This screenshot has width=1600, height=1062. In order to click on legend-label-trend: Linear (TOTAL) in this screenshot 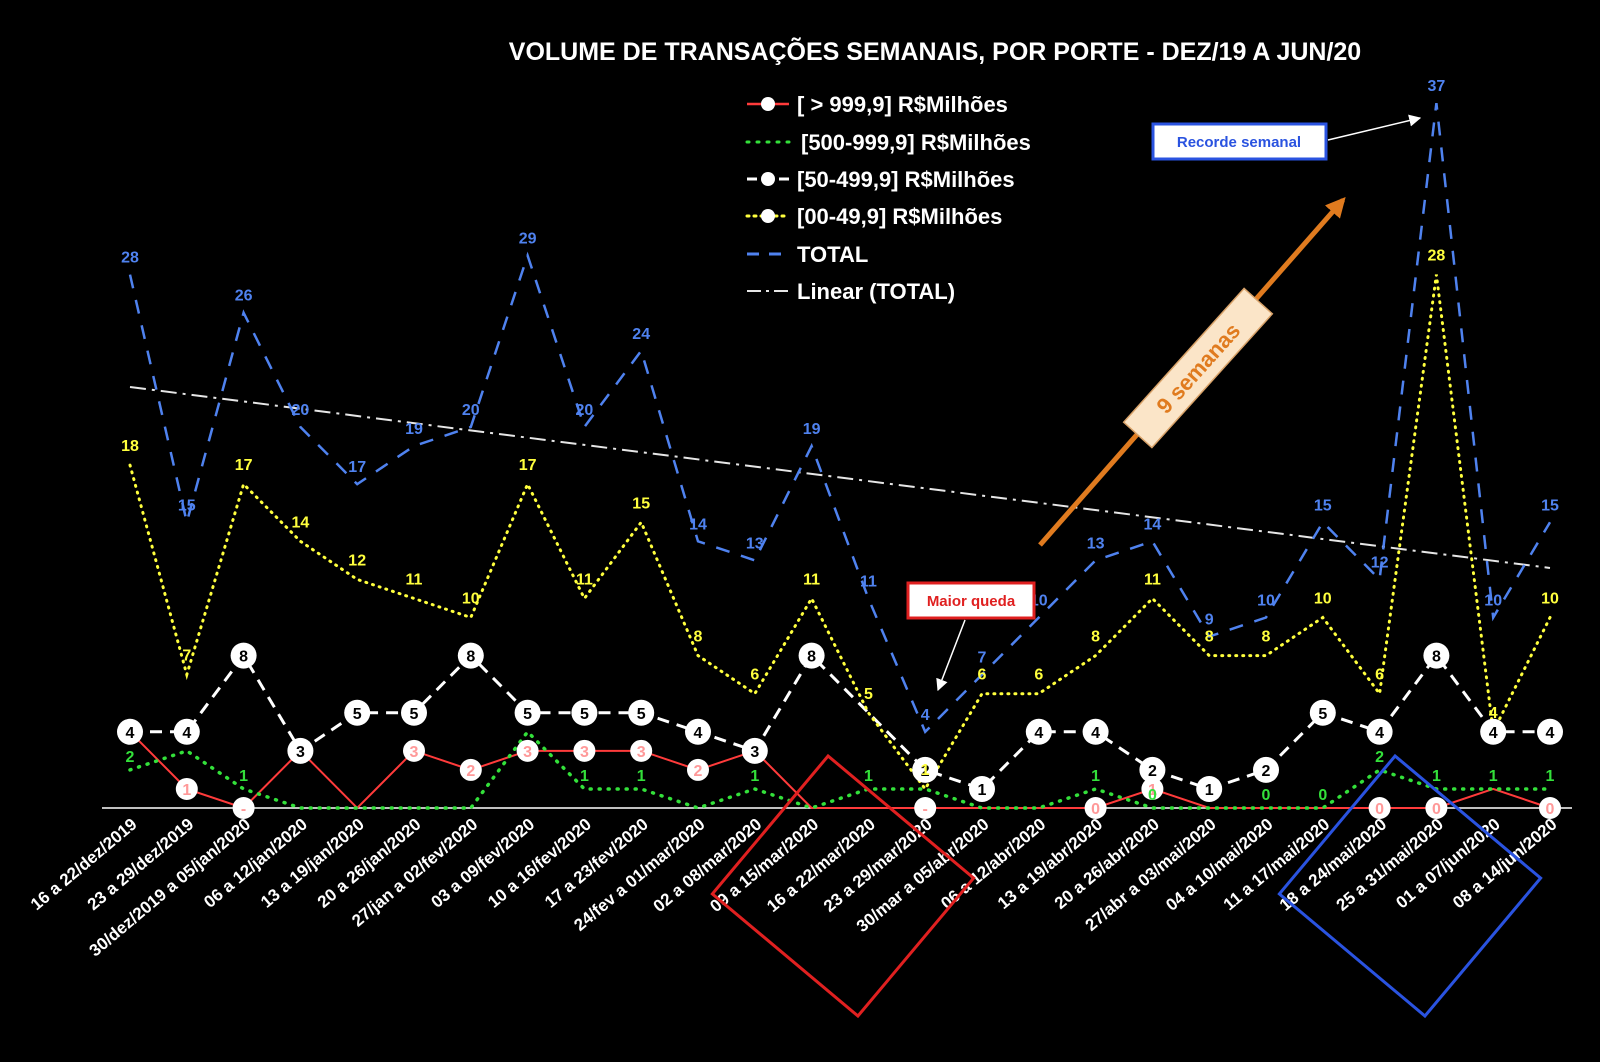, I will do `click(876, 291)`.